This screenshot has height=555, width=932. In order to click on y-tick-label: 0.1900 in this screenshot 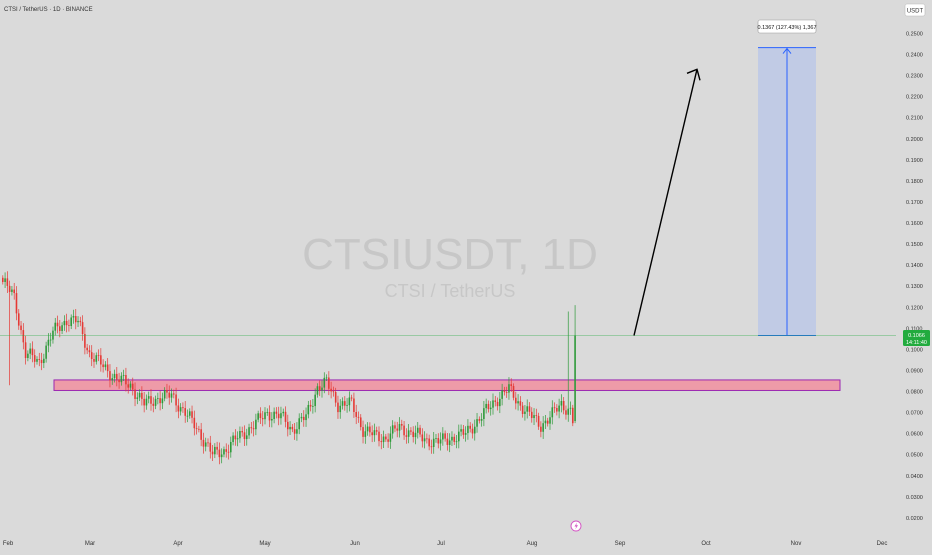, I will do `click(914, 161)`.